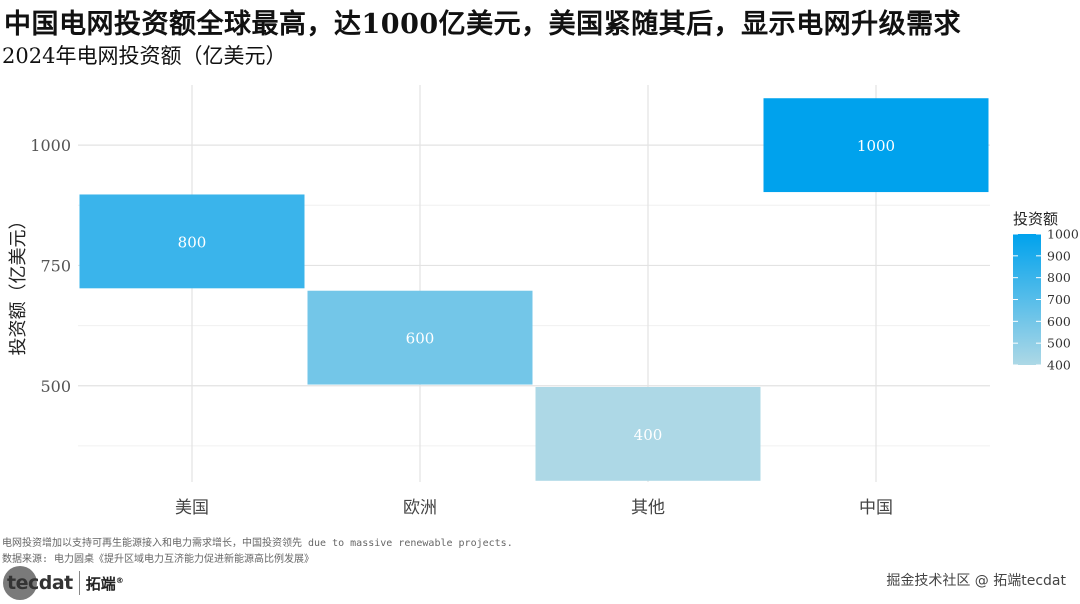 This screenshot has width=1080, height=604. I want to click on tile-欧洲, so click(420, 337).